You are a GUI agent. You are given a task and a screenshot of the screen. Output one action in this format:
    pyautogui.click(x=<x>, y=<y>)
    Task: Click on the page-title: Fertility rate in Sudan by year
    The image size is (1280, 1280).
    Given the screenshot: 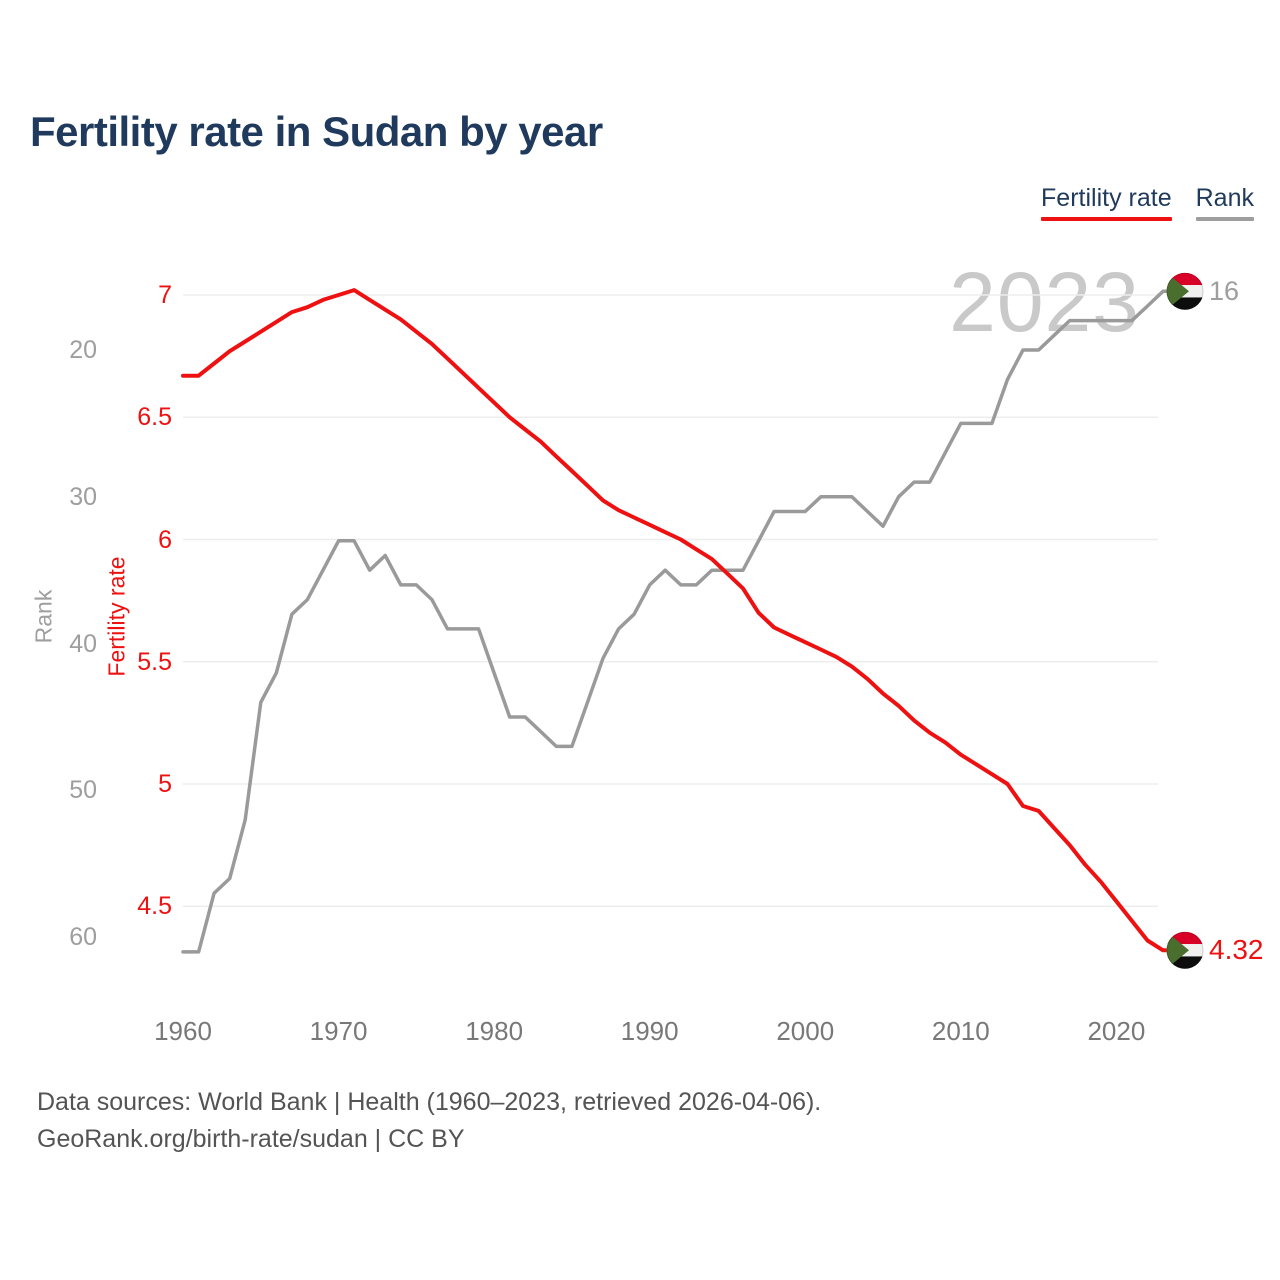 What is the action you would take?
    pyautogui.click(x=316, y=131)
    